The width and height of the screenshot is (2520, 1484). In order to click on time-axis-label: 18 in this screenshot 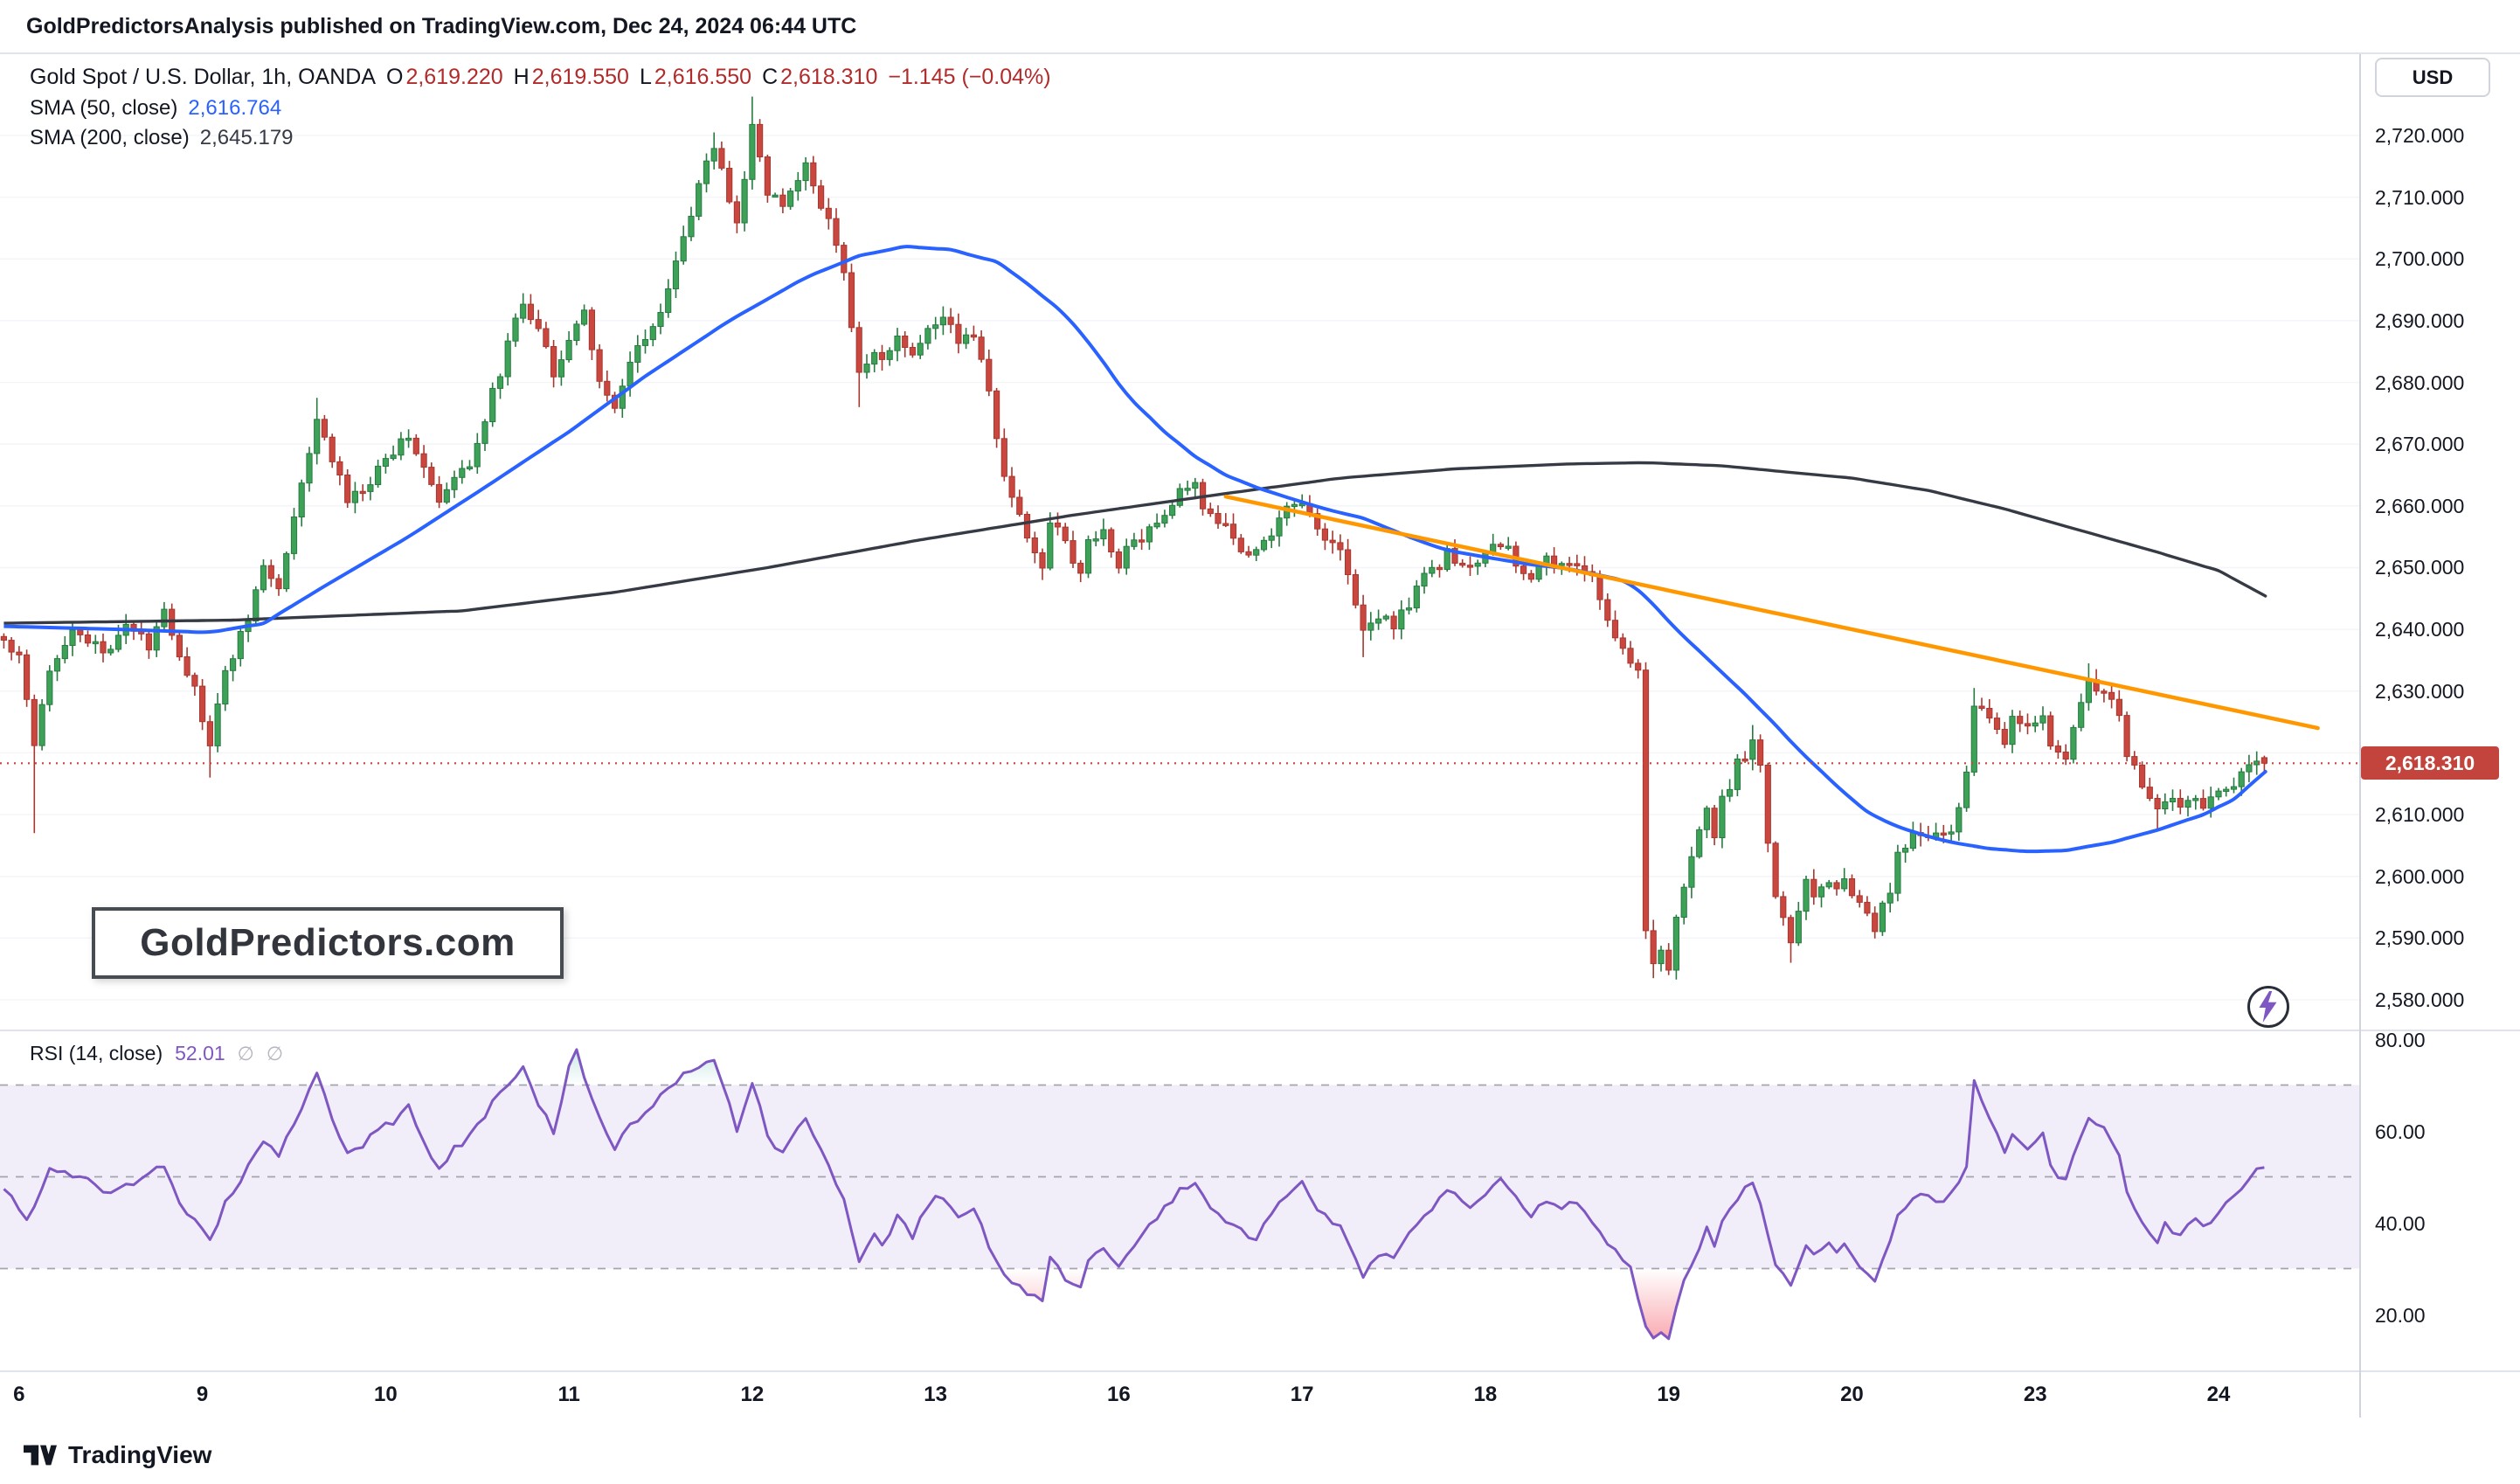, I will do `click(1485, 1394)`.